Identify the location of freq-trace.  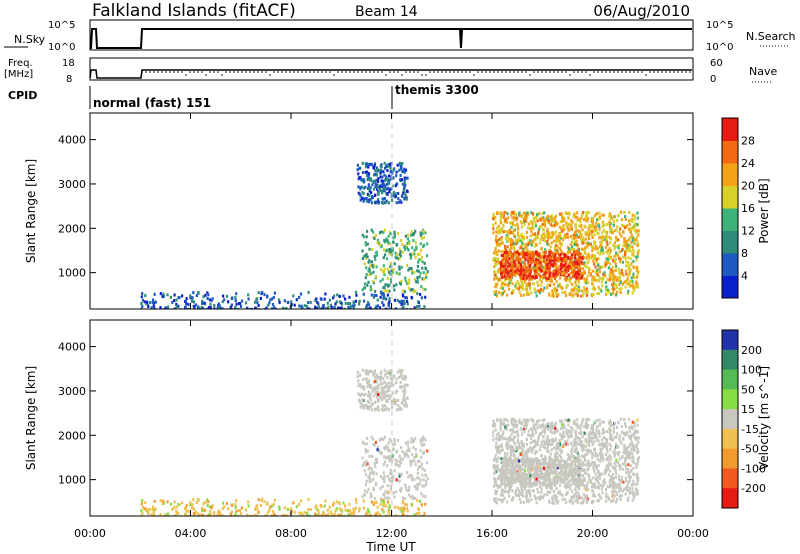
(390, 74).